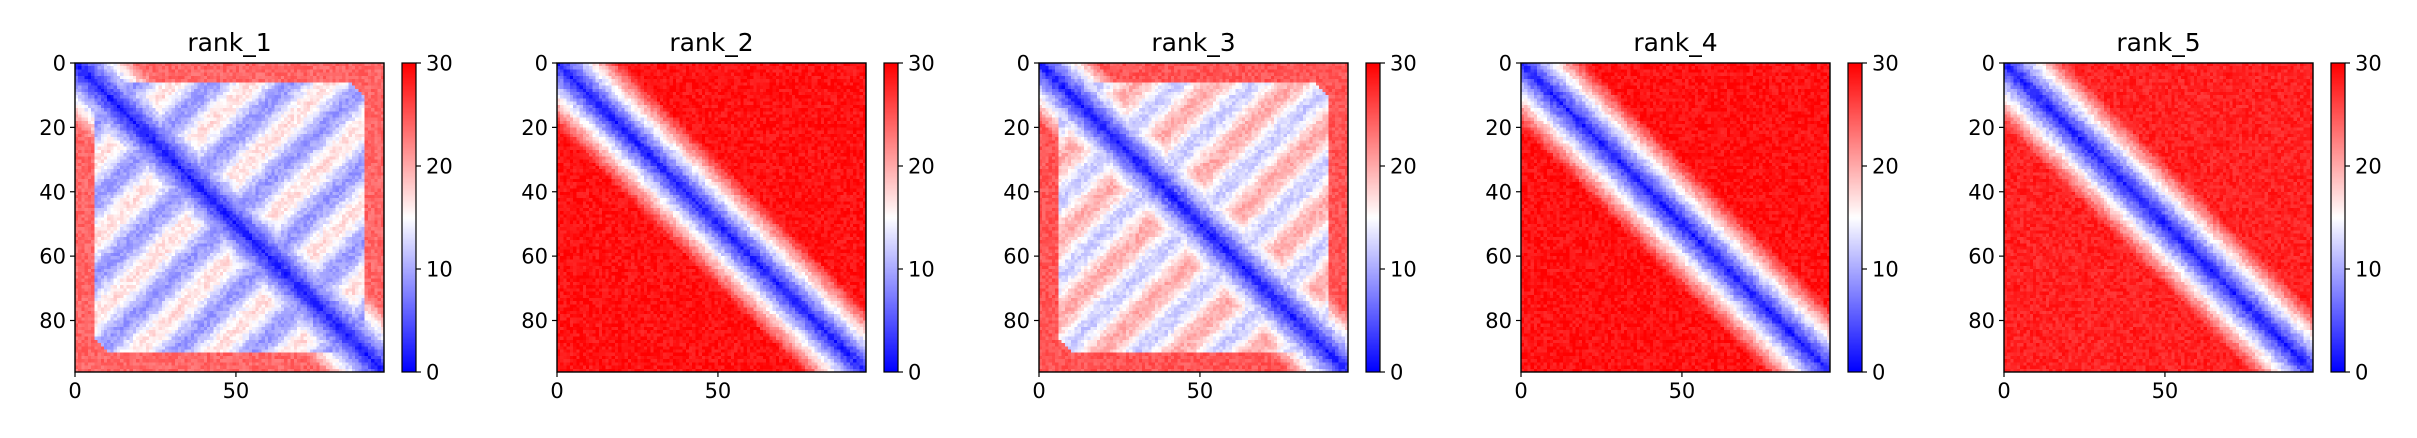 The height and width of the screenshot is (438, 2417). Describe the element at coordinates (711, 42) in the screenshot. I see `chart-title: rank_2` at that location.